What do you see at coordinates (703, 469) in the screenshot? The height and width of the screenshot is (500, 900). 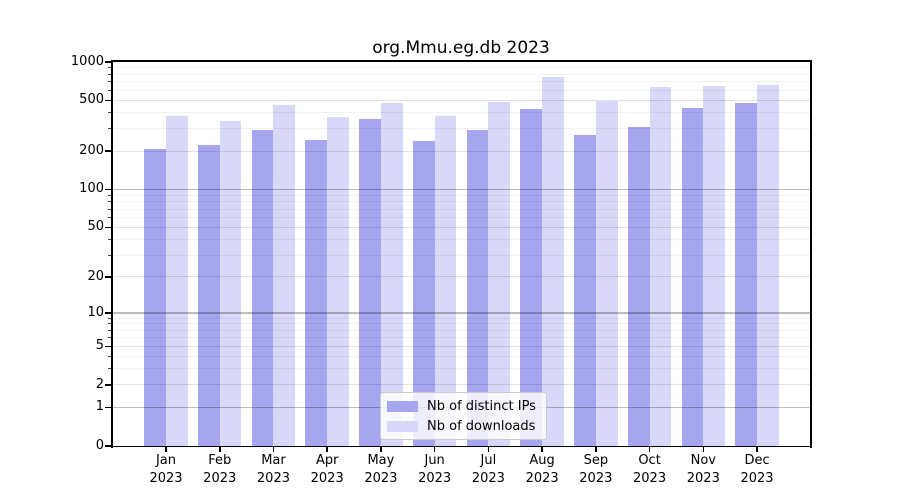 I see `x-tick-label-nov-2023: Nov 2023` at bounding box center [703, 469].